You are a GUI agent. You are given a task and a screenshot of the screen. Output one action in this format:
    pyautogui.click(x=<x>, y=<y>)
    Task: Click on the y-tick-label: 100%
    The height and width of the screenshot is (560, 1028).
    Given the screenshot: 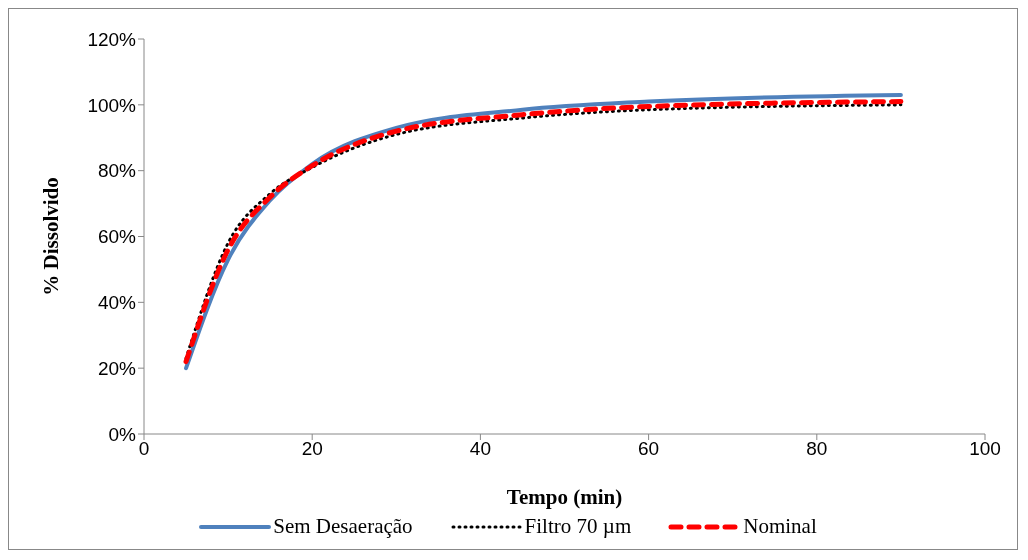 What is the action you would take?
    pyautogui.click(x=112, y=105)
    